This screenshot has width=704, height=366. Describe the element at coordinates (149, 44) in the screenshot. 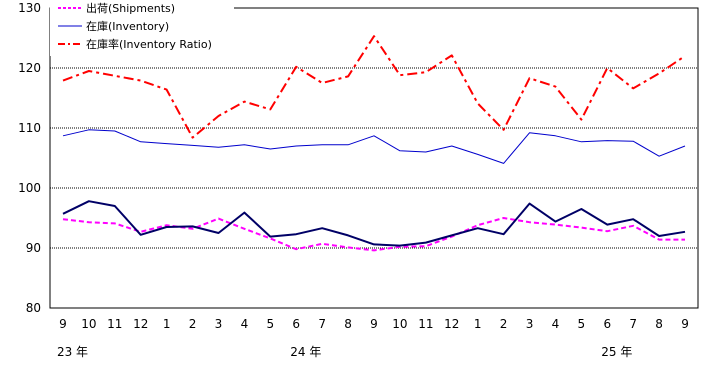

I see `legend-label: 在庫率(Inventory Ratio)` at that location.